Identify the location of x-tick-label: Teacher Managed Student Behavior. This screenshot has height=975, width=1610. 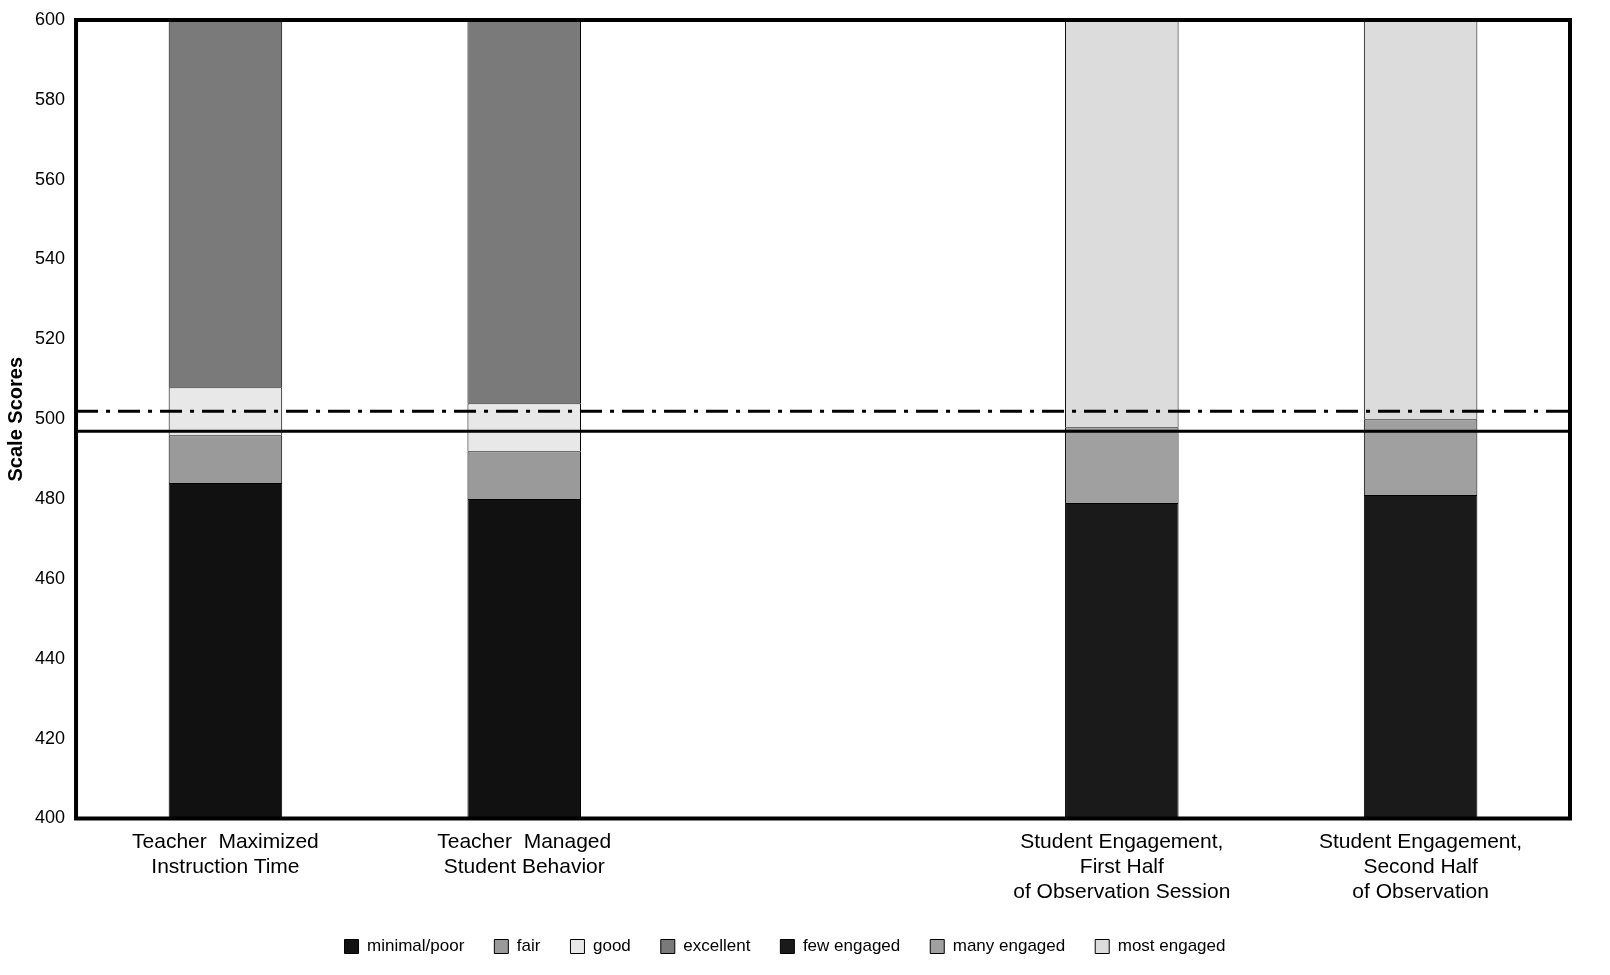
(524, 852).